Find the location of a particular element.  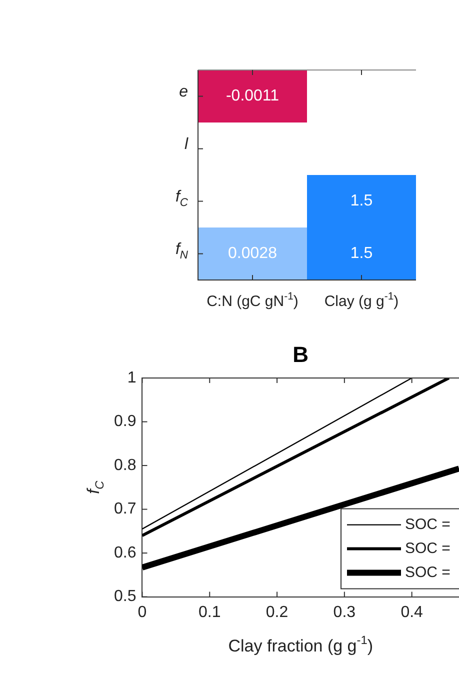

y-tick-label: 0.8 is located at coordinates (125, 465).